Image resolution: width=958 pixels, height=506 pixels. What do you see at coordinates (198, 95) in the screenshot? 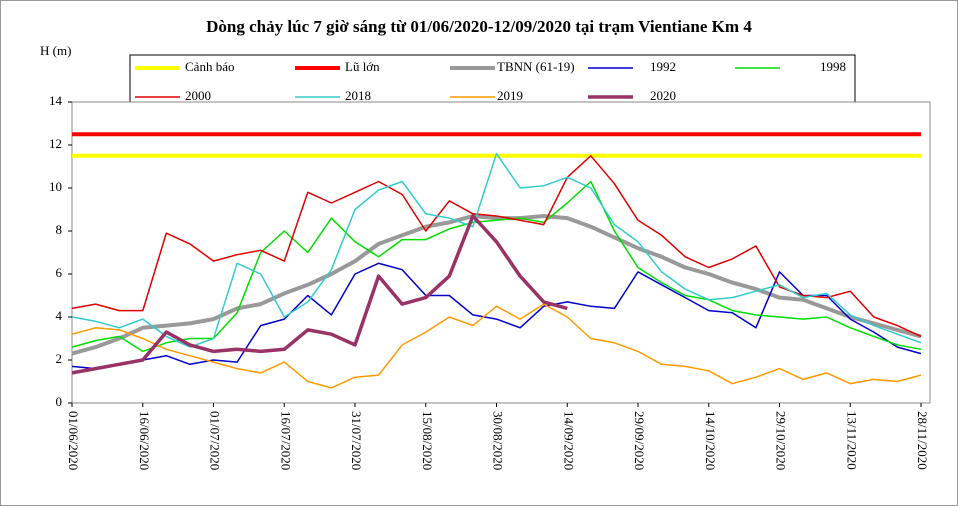
I see `legend-label: 2000` at bounding box center [198, 95].